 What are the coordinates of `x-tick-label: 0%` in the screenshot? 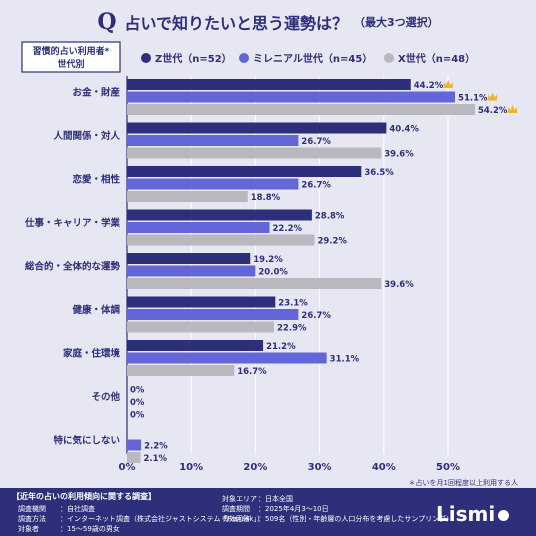 It's located at (127, 467).